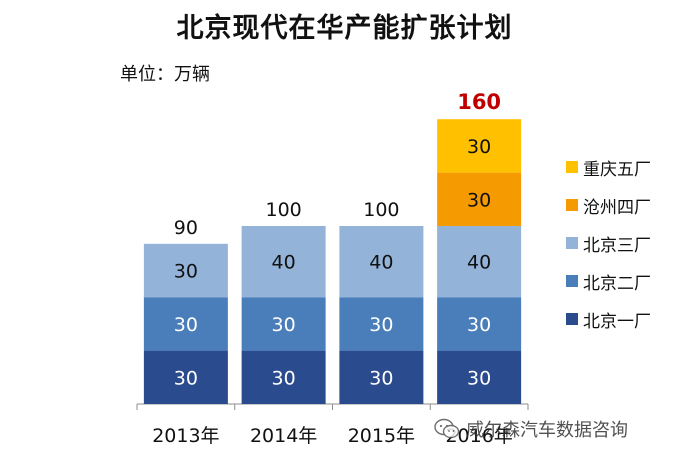  I want to click on legend-label: 沧州四厂, so click(617, 207).